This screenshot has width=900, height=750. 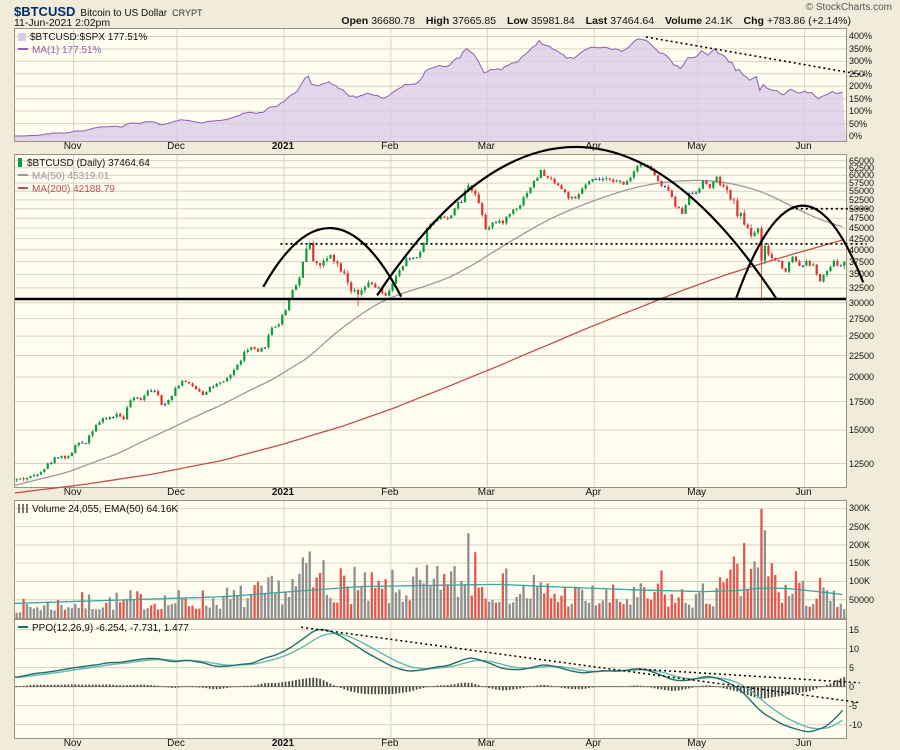 What do you see at coordinates (62, 23) in the screenshot?
I see `chart-datetime: 11-Jun-2021 2:02pm` at bounding box center [62, 23].